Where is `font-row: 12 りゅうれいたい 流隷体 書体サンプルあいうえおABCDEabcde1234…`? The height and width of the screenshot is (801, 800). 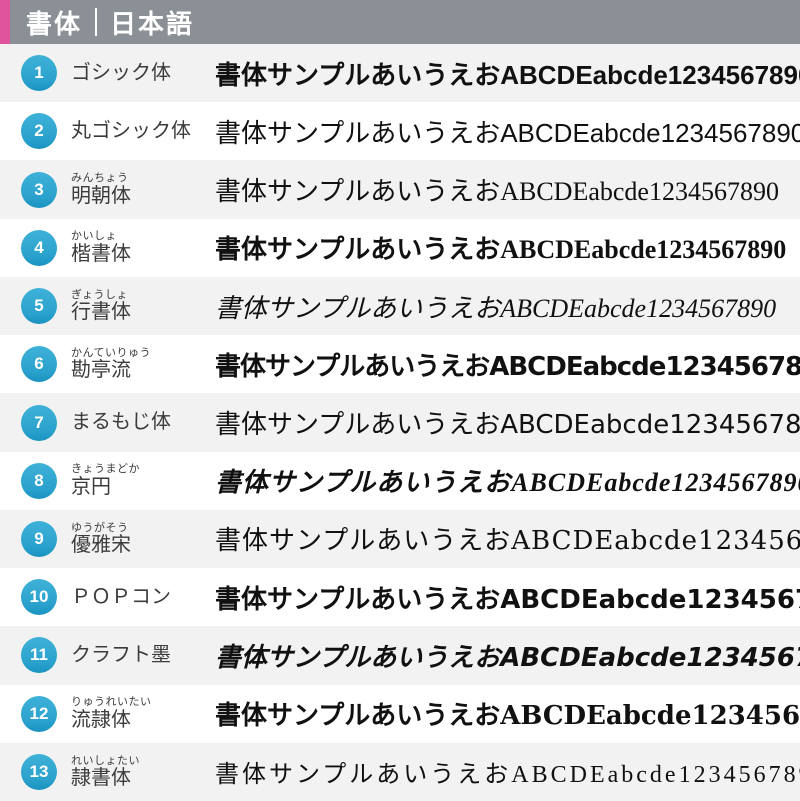
font-row: 12 りゅうれいたい 流隷体 書体サンプルあいうえおABCDEabcde1234… is located at coordinates (400, 713).